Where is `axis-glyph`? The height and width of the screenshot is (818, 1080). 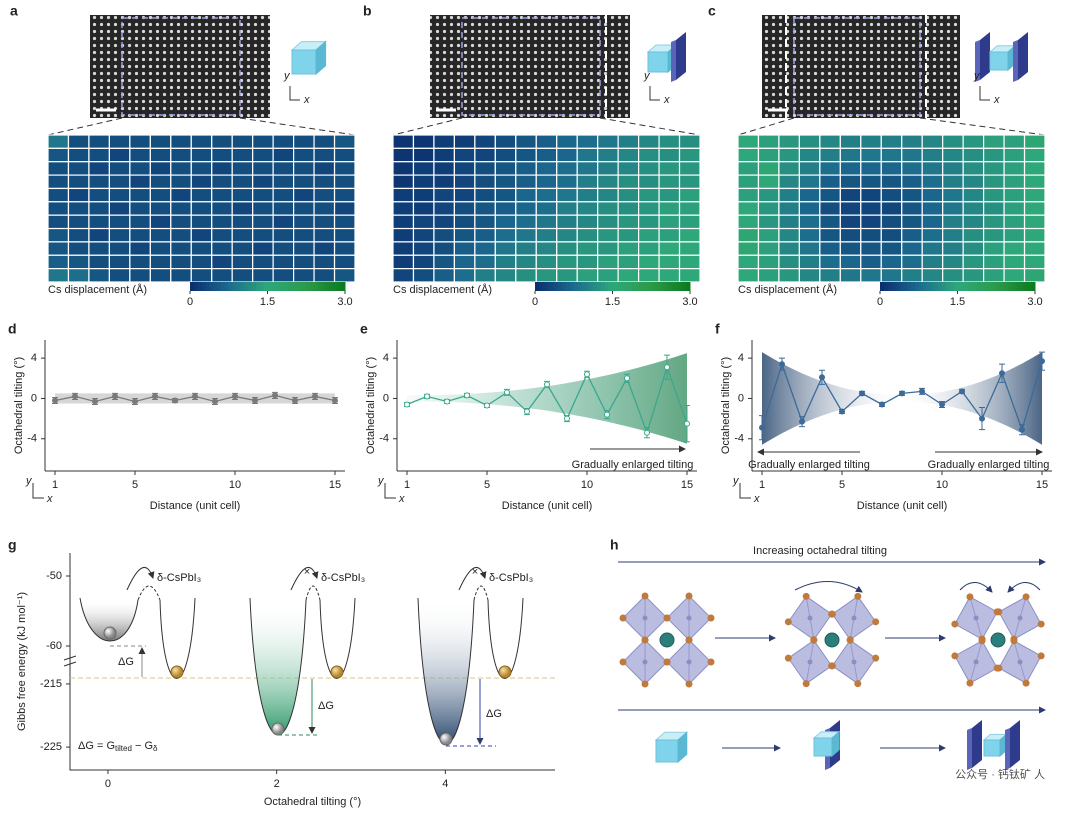 axis-glyph is located at coordinates (390, 491).